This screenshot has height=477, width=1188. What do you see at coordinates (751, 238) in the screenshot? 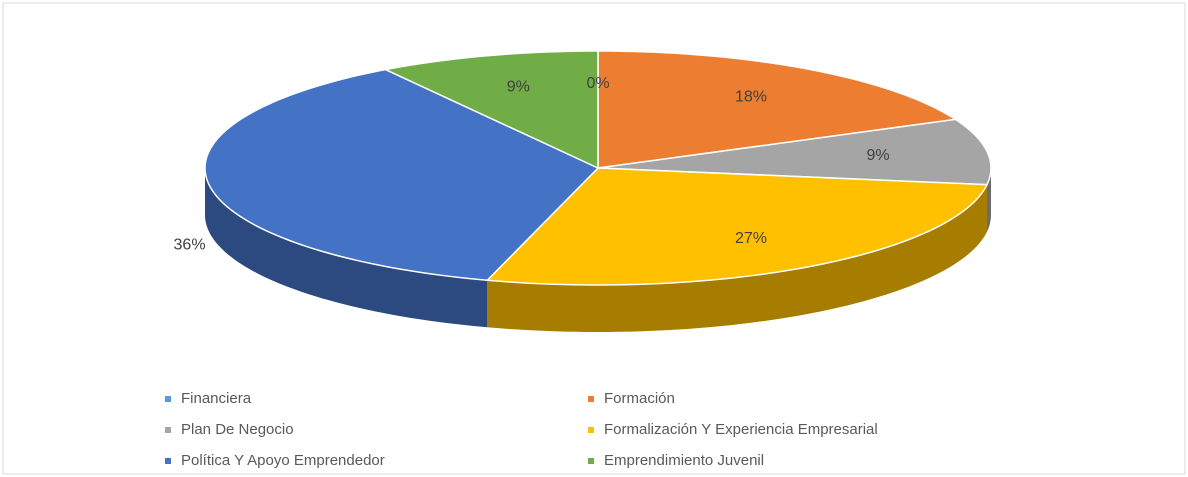
I see `data-label: 27%` at bounding box center [751, 238].